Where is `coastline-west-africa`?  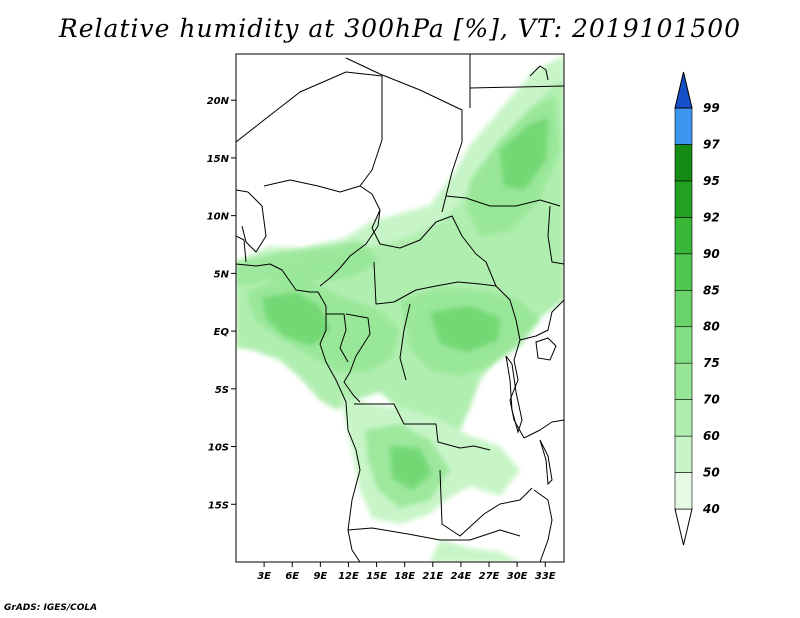 coastline-west-africa is located at coordinates (298, 412).